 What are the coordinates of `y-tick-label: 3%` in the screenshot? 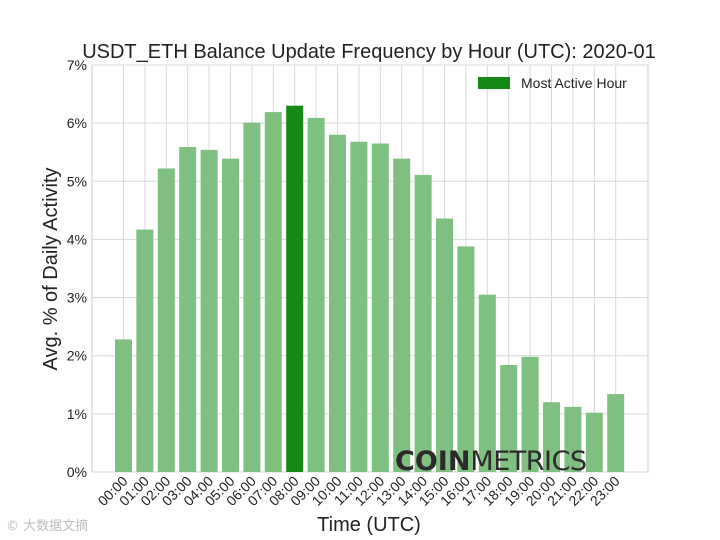 It's located at (77, 298).